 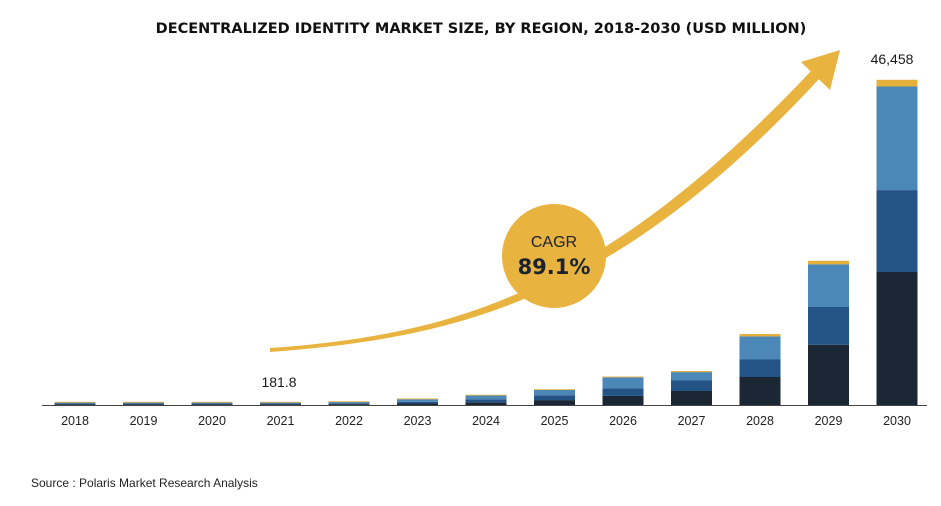 I want to click on x-tick-label: 2020, so click(x=212, y=421).